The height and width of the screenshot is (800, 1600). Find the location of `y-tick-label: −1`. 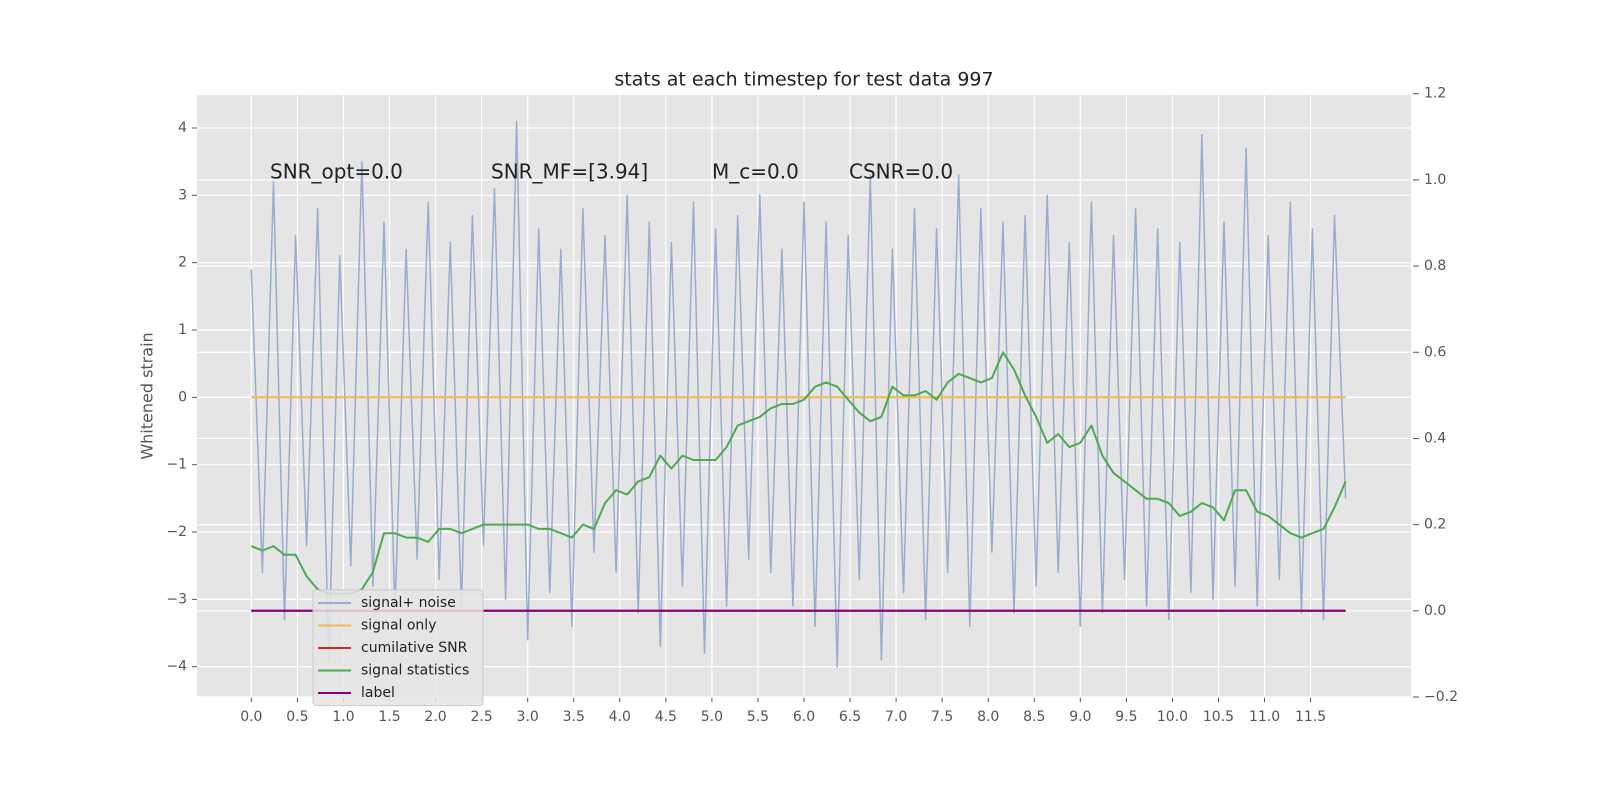

y-tick-label: −1 is located at coordinates (176, 465).